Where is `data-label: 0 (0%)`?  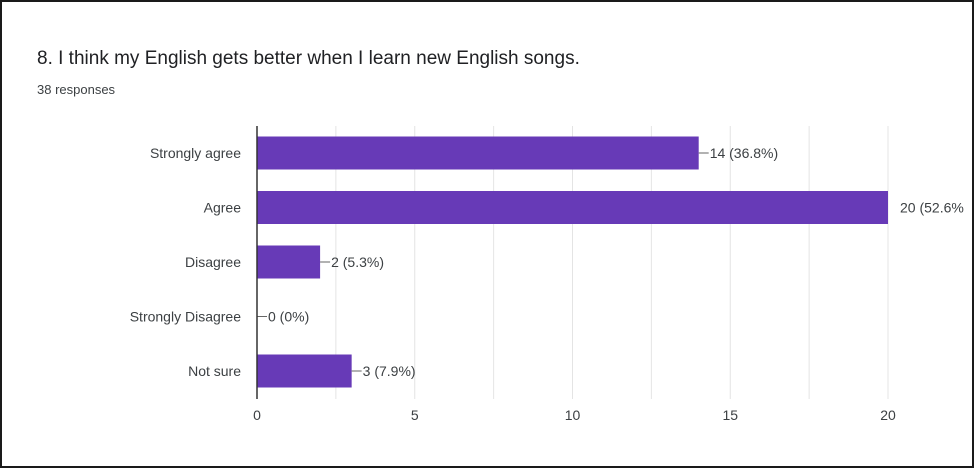
data-label: 0 (0%) is located at coordinates (288, 317).